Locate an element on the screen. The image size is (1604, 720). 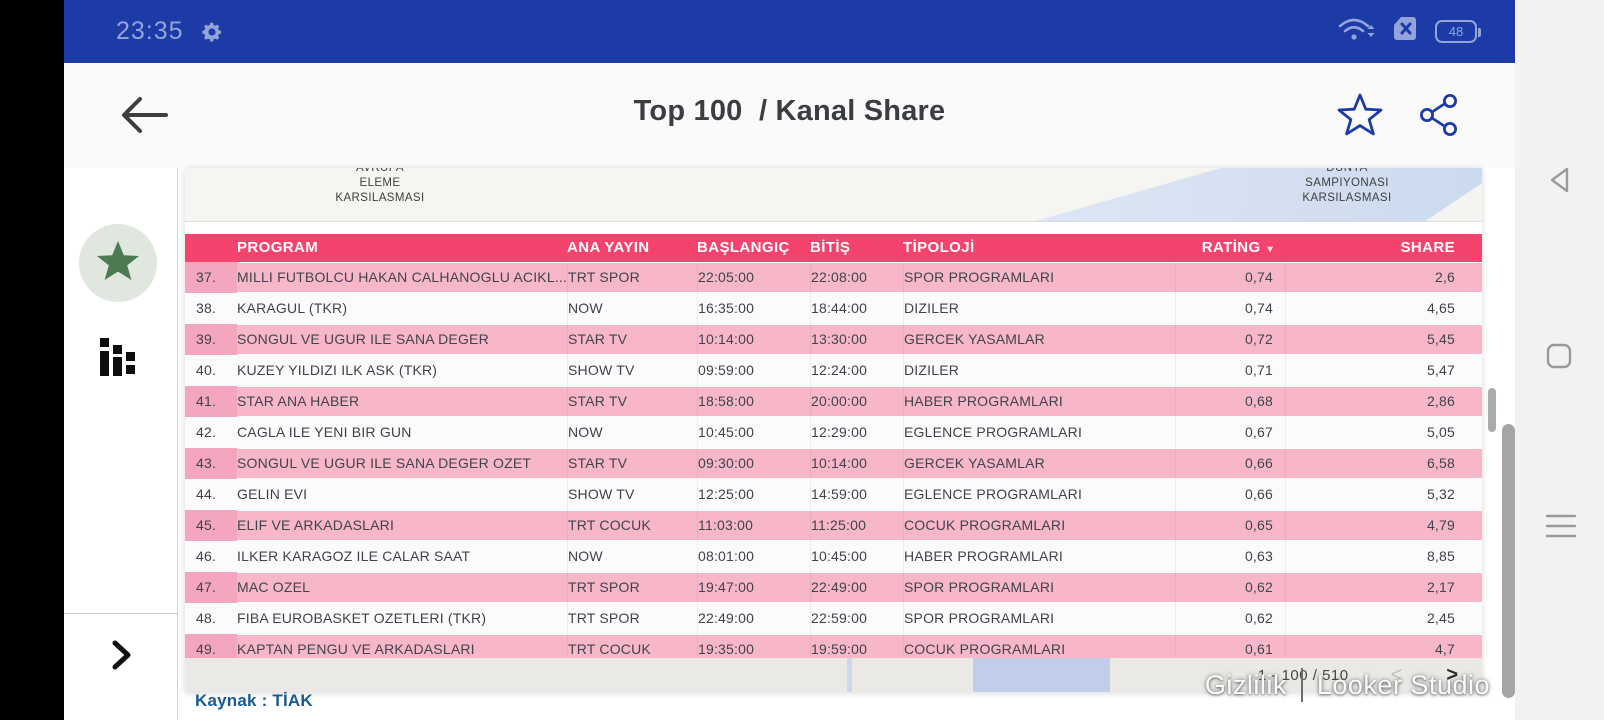
cell-share: 2,86 is located at coordinates (1383, 401).